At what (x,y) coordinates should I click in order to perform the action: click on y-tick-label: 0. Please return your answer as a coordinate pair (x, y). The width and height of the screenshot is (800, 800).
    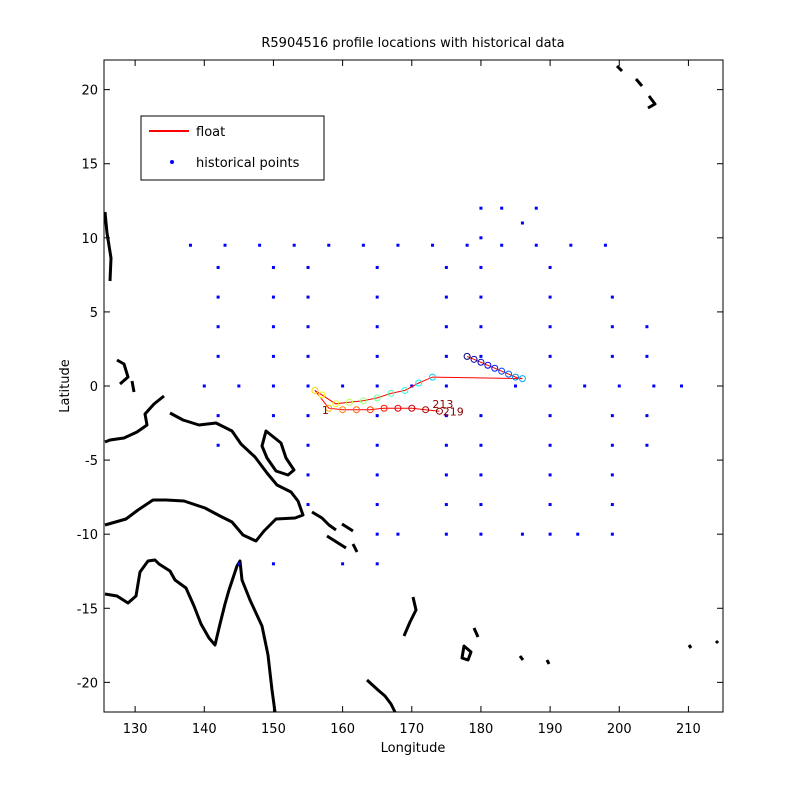
    Looking at the image, I should click on (94, 387).